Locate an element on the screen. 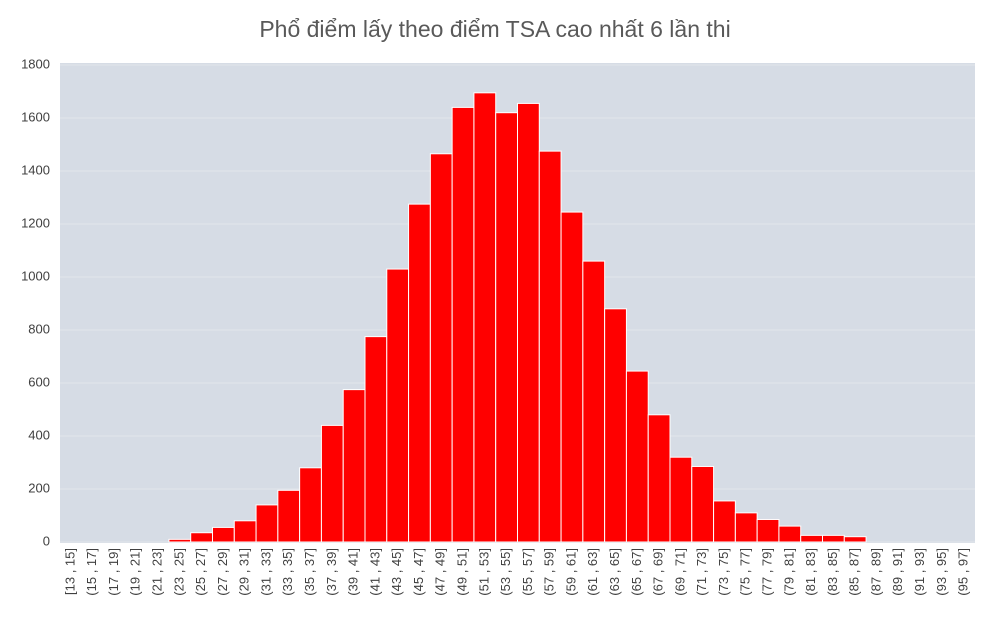 Image resolution: width=990 pixels, height=643 pixels. x-tick-label: (39 , 41] is located at coordinates (353, 572).